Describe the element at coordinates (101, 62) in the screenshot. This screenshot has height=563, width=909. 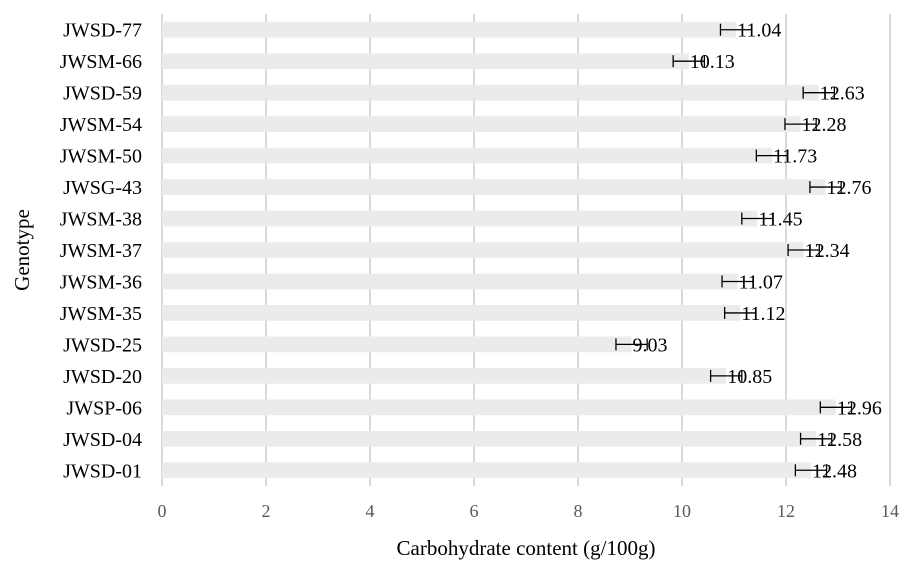
I see `category-label: JWSM-66` at that location.